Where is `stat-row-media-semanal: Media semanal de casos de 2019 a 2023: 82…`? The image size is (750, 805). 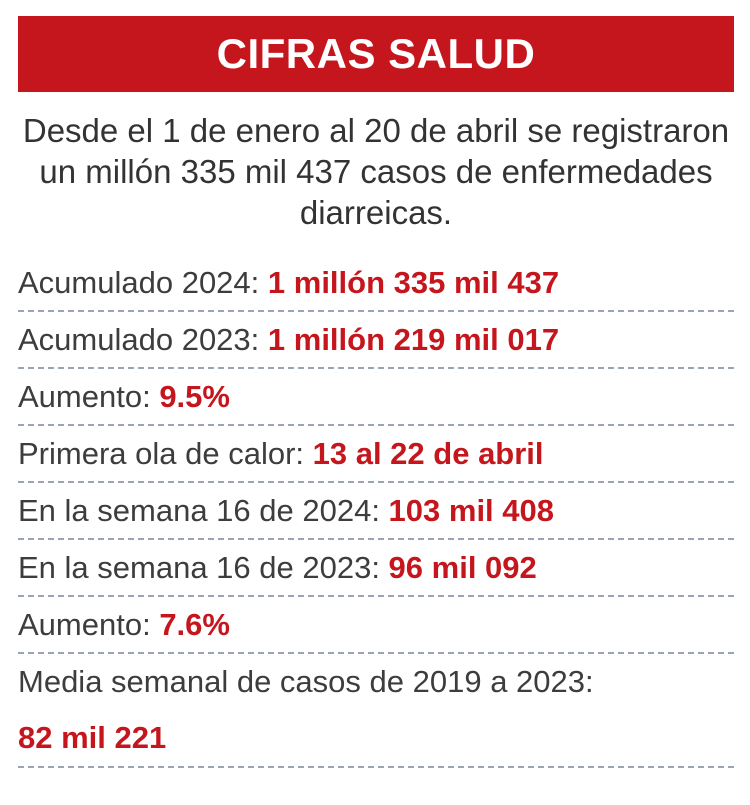
stat-row-media-semanal: Media semanal de casos de 2019 a 2023: 82… is located at coordinates (376, 711).